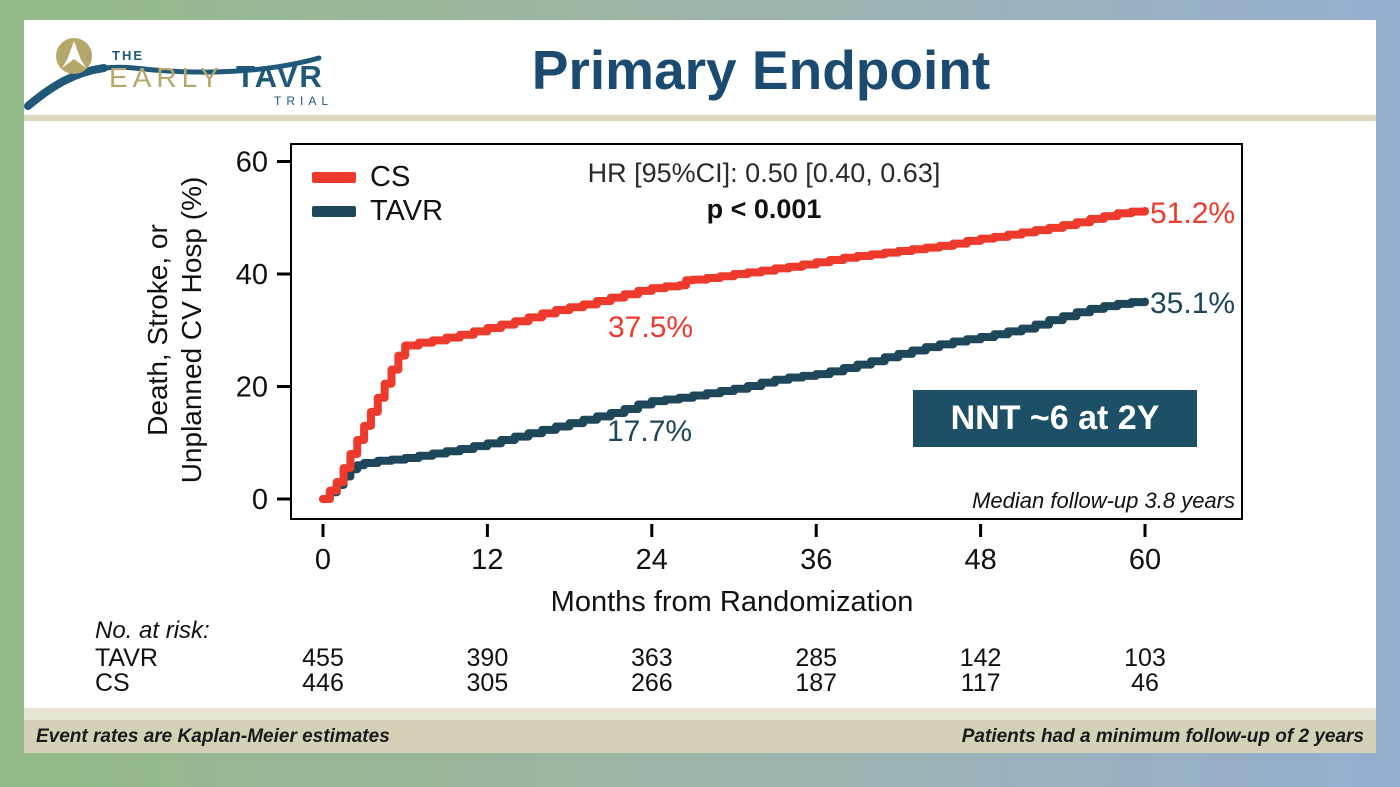  What do you see at coordinates (323, 658) in the screenshot?
I see `risk-value: 455` at bounding box center [323, 658].